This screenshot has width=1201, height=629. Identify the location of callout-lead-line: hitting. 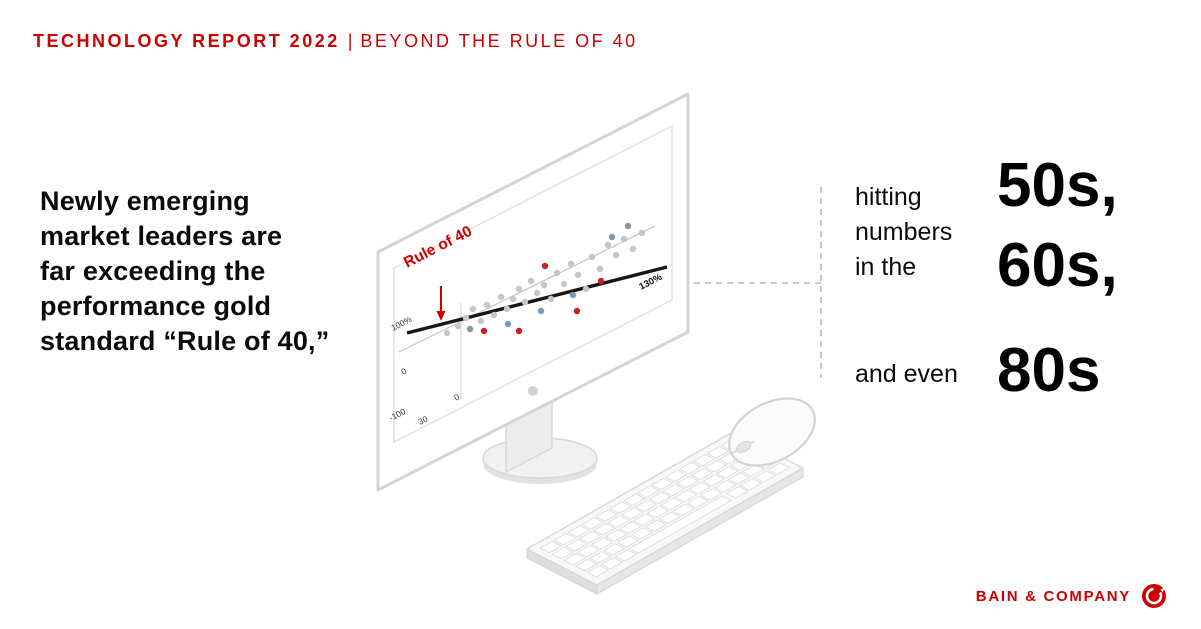
(888, 197).